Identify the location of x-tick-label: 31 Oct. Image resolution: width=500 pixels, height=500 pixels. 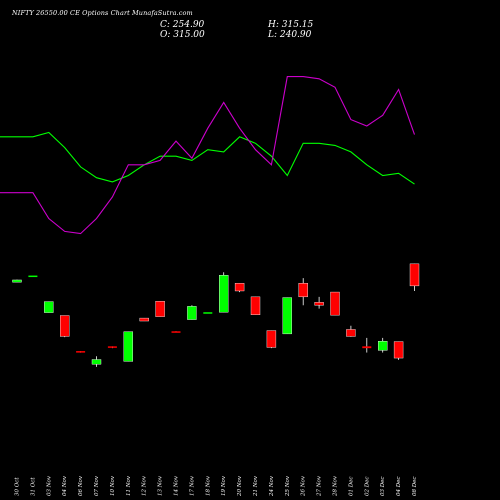
(33, 486).